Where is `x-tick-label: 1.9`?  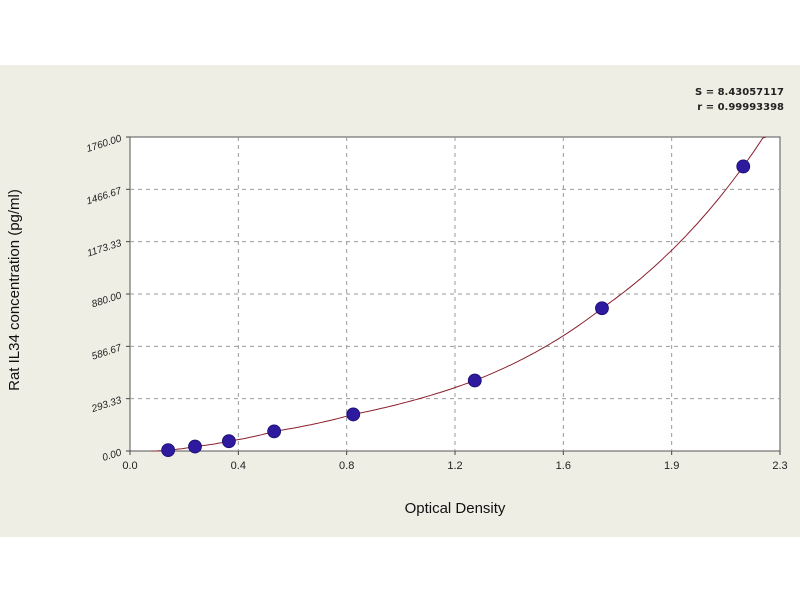 x-tick-label: 1.9 is located at coordinates (671, 466).